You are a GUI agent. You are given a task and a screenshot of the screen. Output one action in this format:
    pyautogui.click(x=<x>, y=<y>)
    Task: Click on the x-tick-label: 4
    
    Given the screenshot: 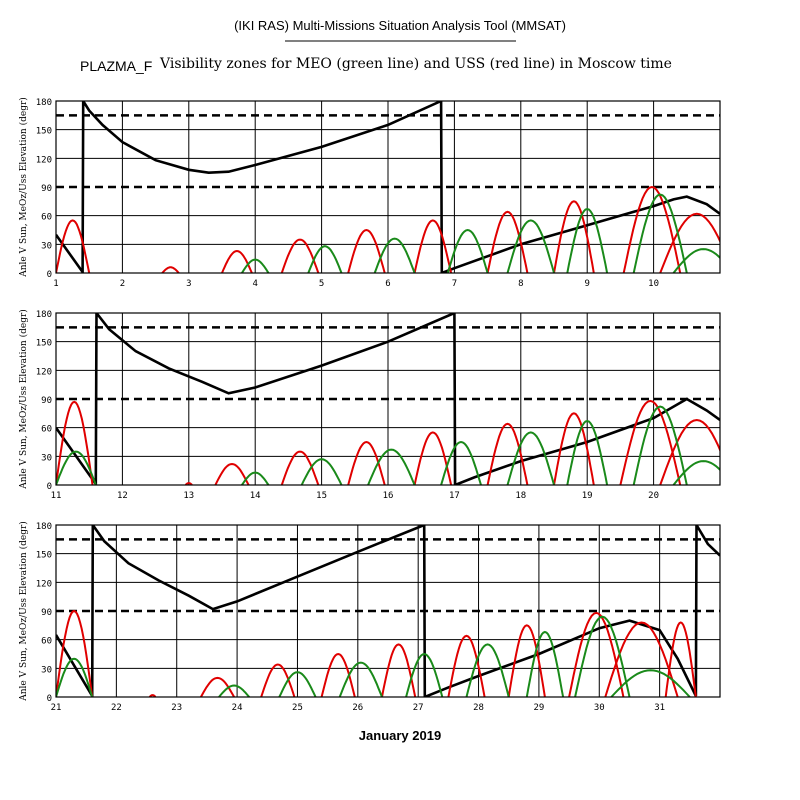 What is the action you would take?
    pyautogui.click(x=254, y=284)
    